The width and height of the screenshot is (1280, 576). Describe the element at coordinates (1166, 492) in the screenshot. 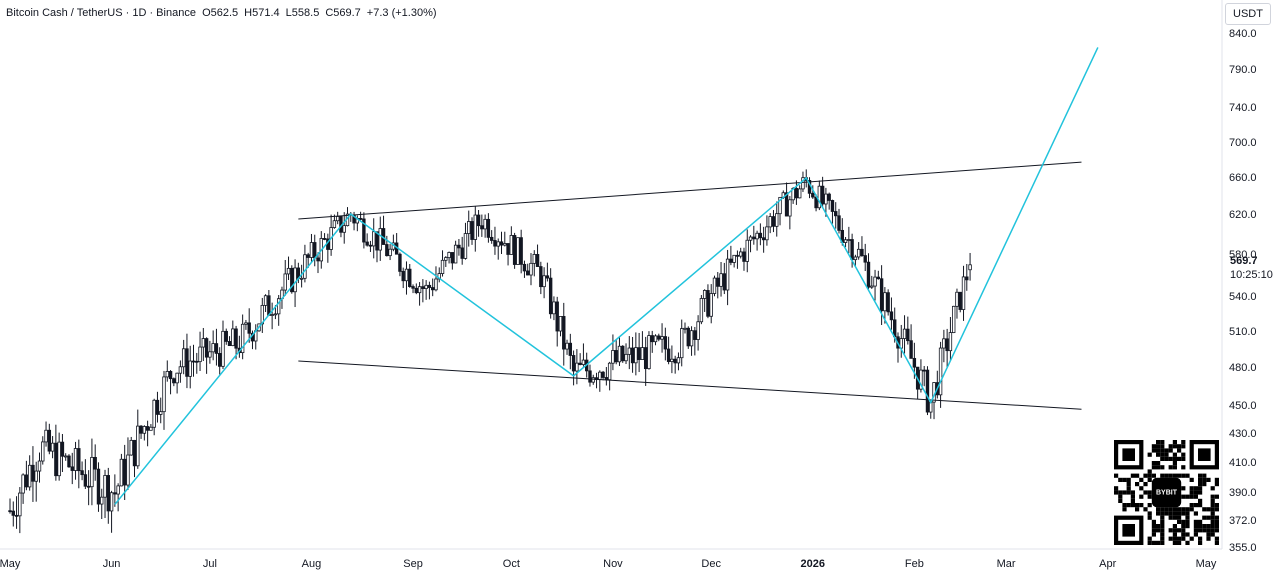

I see `qr-code-graphic: BYBIT` at that location.